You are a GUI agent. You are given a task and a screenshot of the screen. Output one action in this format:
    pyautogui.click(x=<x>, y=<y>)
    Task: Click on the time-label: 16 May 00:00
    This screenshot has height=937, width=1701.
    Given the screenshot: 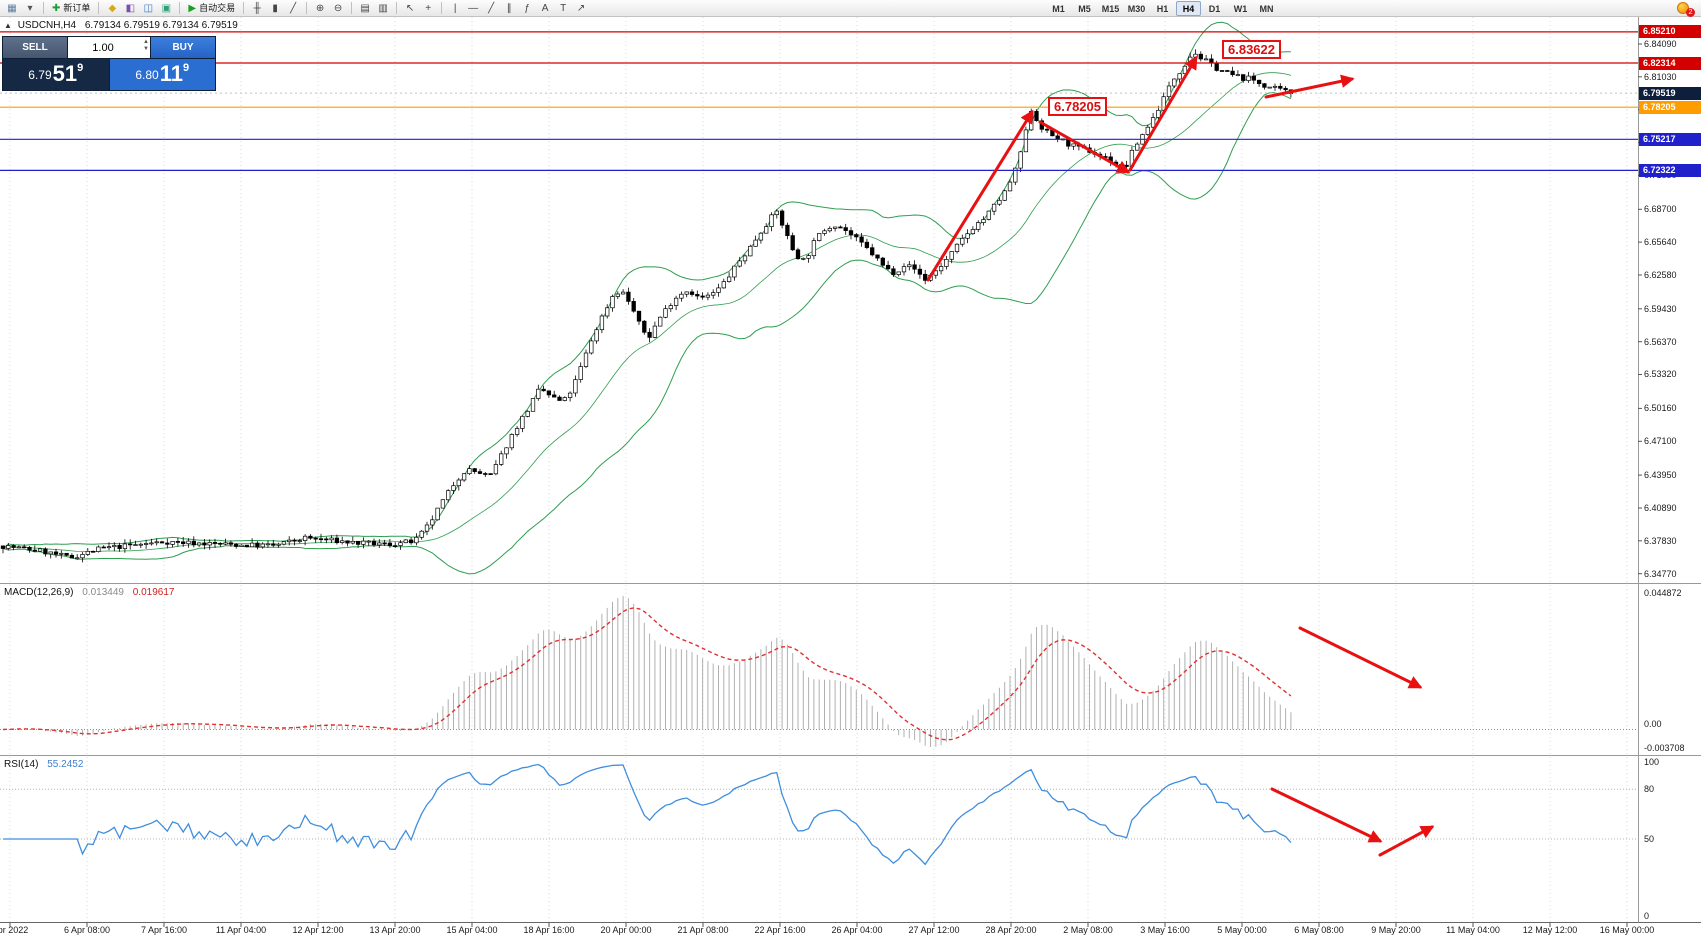 What is the action you would take?
    pyautogui.click(x=1627, y=930)
    